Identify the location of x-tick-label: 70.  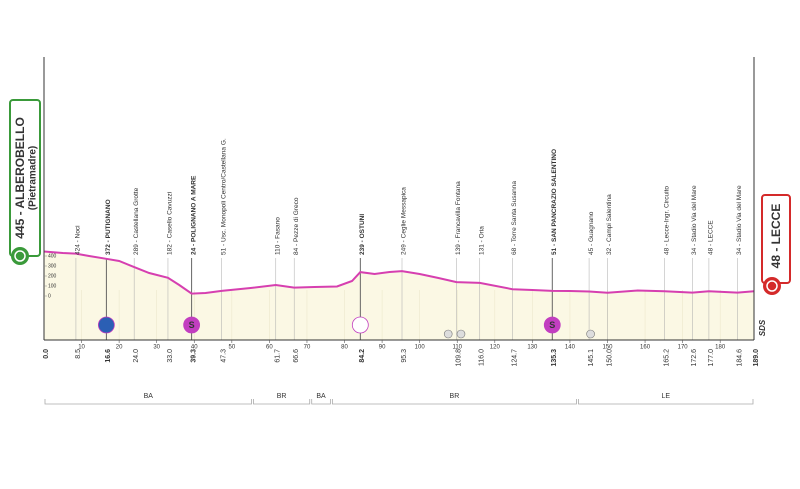
(307, 348).